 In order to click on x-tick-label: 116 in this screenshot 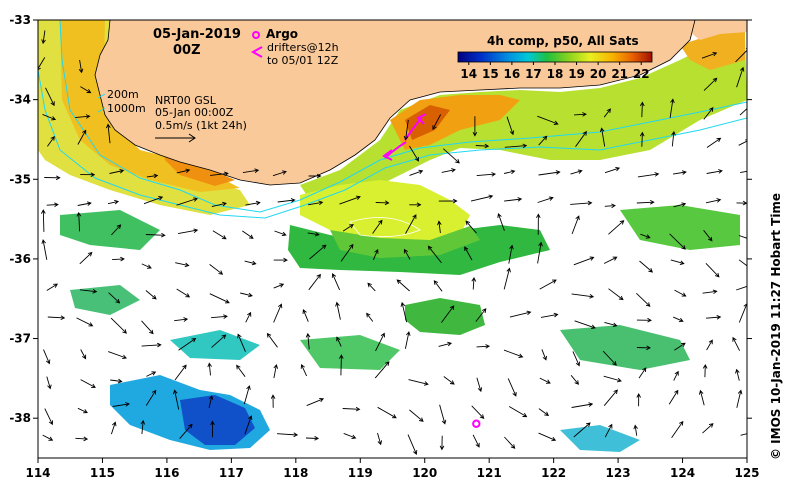, I will do `click(166, 473)`.